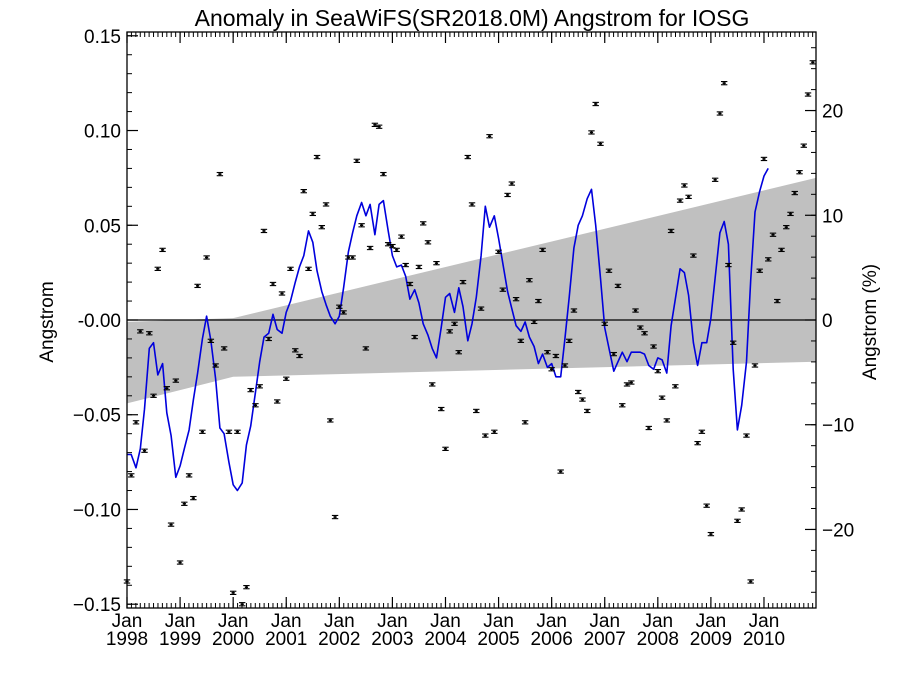 The width and height of the screenshot is (900, 675). I want to click on x-tick-label-year: 2003, so click(392, 639).